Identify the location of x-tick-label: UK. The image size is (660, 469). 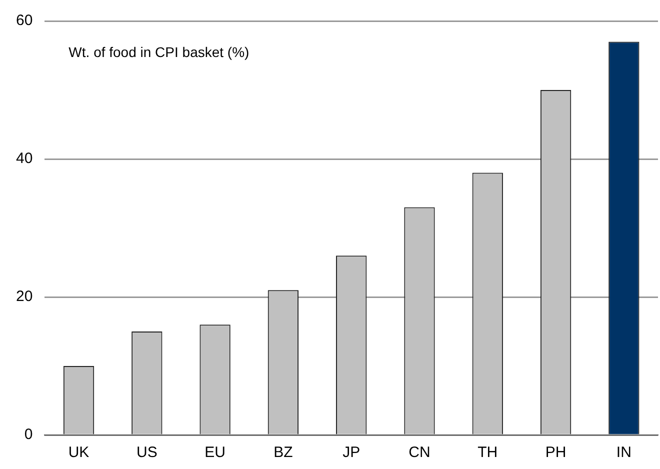
(79, 453).